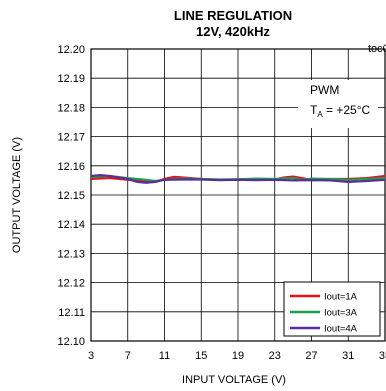  I want to click on y-tick-label: 12.15, so click(71, 196).